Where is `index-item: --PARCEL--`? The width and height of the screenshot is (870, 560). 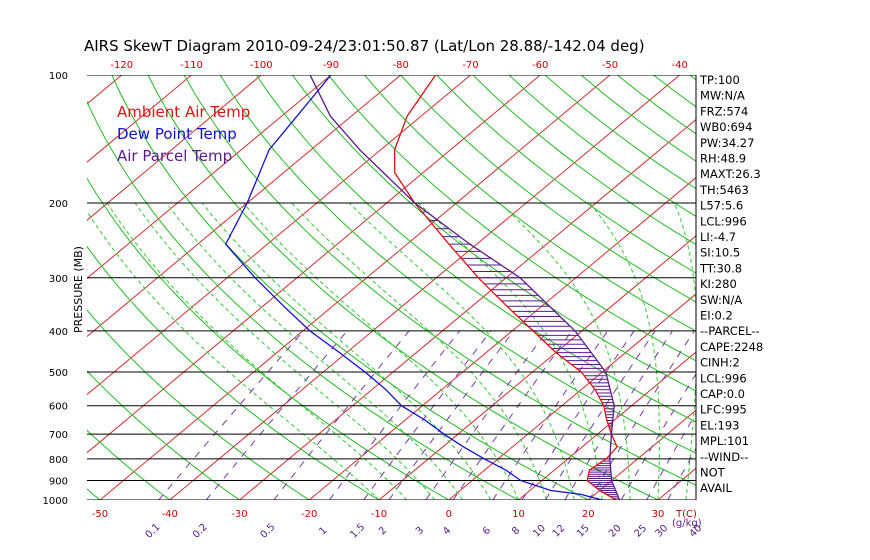
index-item: --PARCEL-- is located at coordinates (730, 331).